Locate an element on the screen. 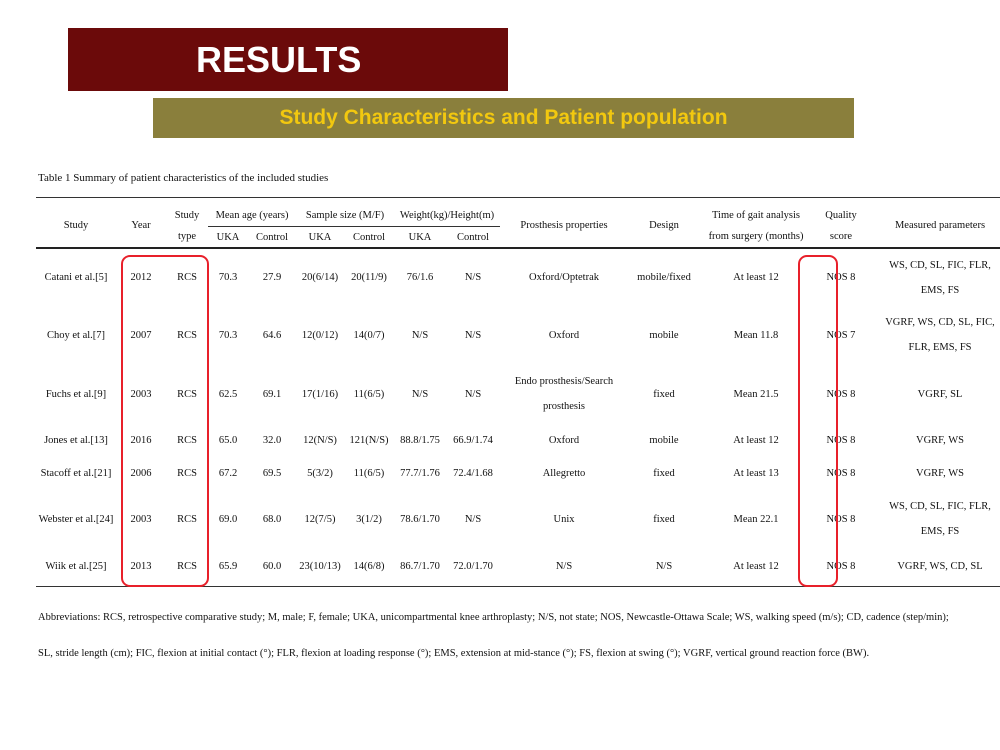 The image size is (1000, 750). cell-age-uka: 67.2 is located at coordinates (228, 473).